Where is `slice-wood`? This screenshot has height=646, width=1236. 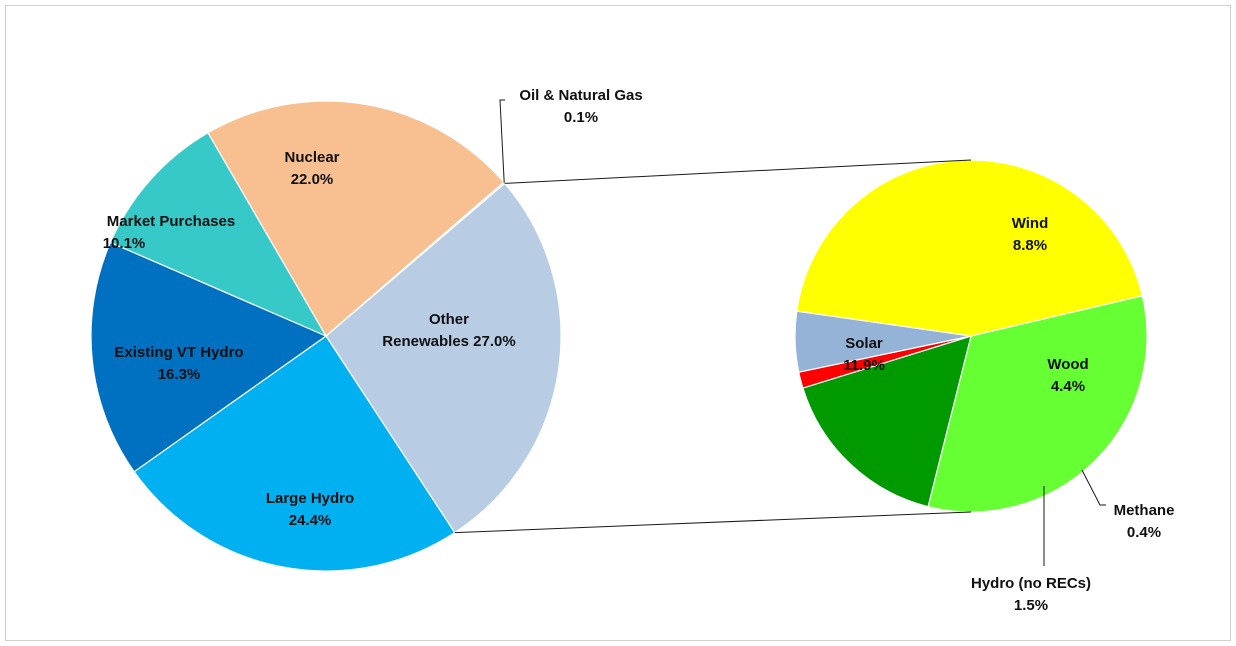 slice-wood is located at coordinates (887, 421).